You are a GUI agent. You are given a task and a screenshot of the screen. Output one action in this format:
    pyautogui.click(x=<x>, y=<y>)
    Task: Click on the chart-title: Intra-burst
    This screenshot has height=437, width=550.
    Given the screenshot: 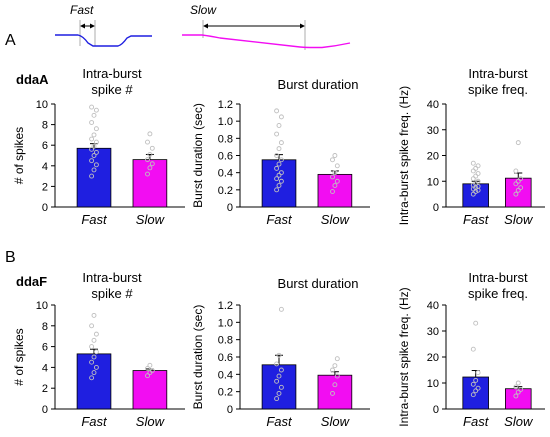 What is the action you would take?
    pyautogui.click(x=498, y=73)
    